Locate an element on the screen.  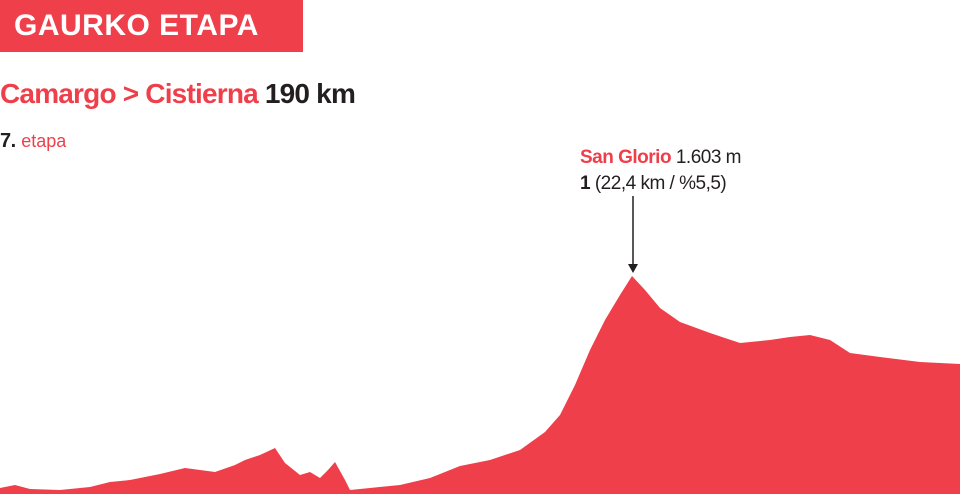
summit-climb: (22,4 km / %5,5) is located at coordinates (660, 183).